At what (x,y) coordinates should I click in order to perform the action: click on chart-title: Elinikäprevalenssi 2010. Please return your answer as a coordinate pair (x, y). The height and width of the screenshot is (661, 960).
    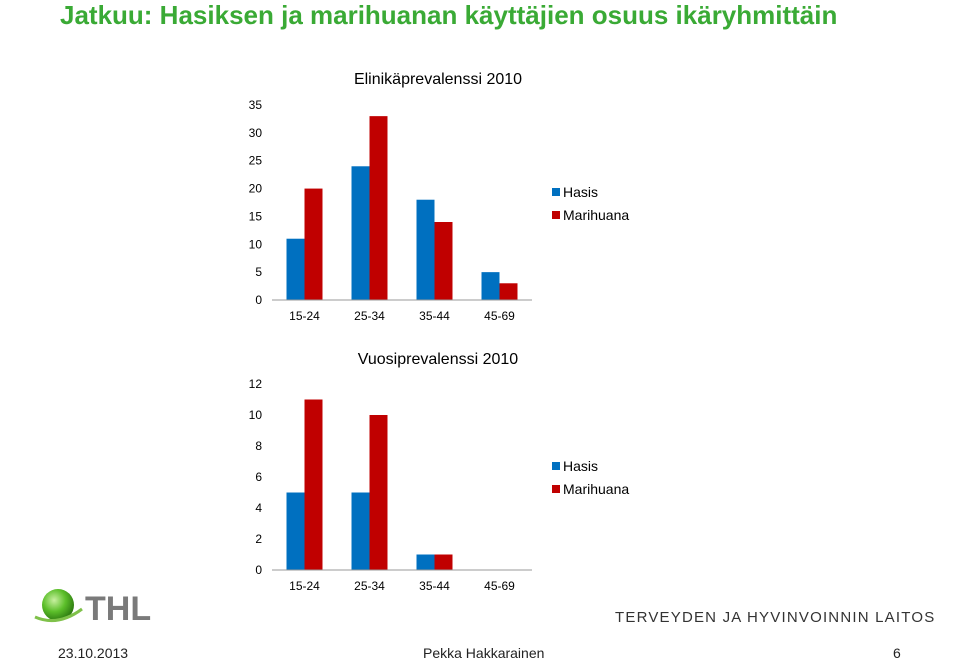
    Looking at the image, I should click on (438, 79).